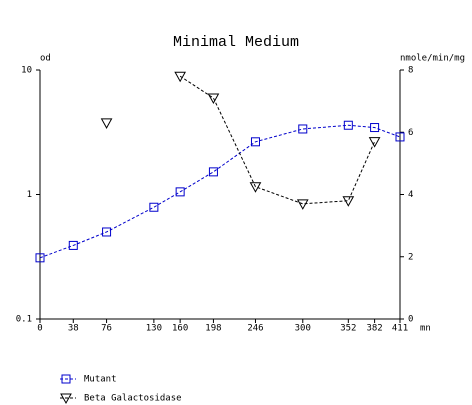 The width and height of the screenshot is (472, 405). I want to click on x-tick-label: 300, so click(303, 329).